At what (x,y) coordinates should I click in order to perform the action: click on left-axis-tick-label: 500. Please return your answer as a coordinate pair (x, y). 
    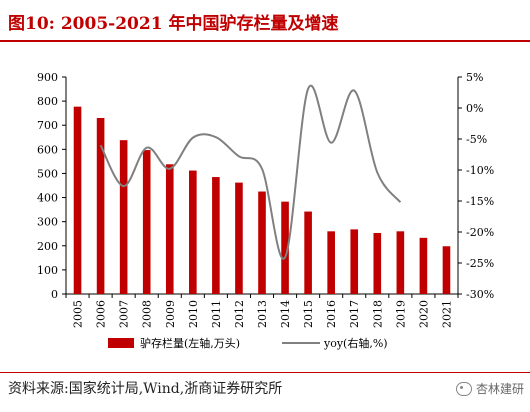
    Looking at the image, I should click on (47, 173).